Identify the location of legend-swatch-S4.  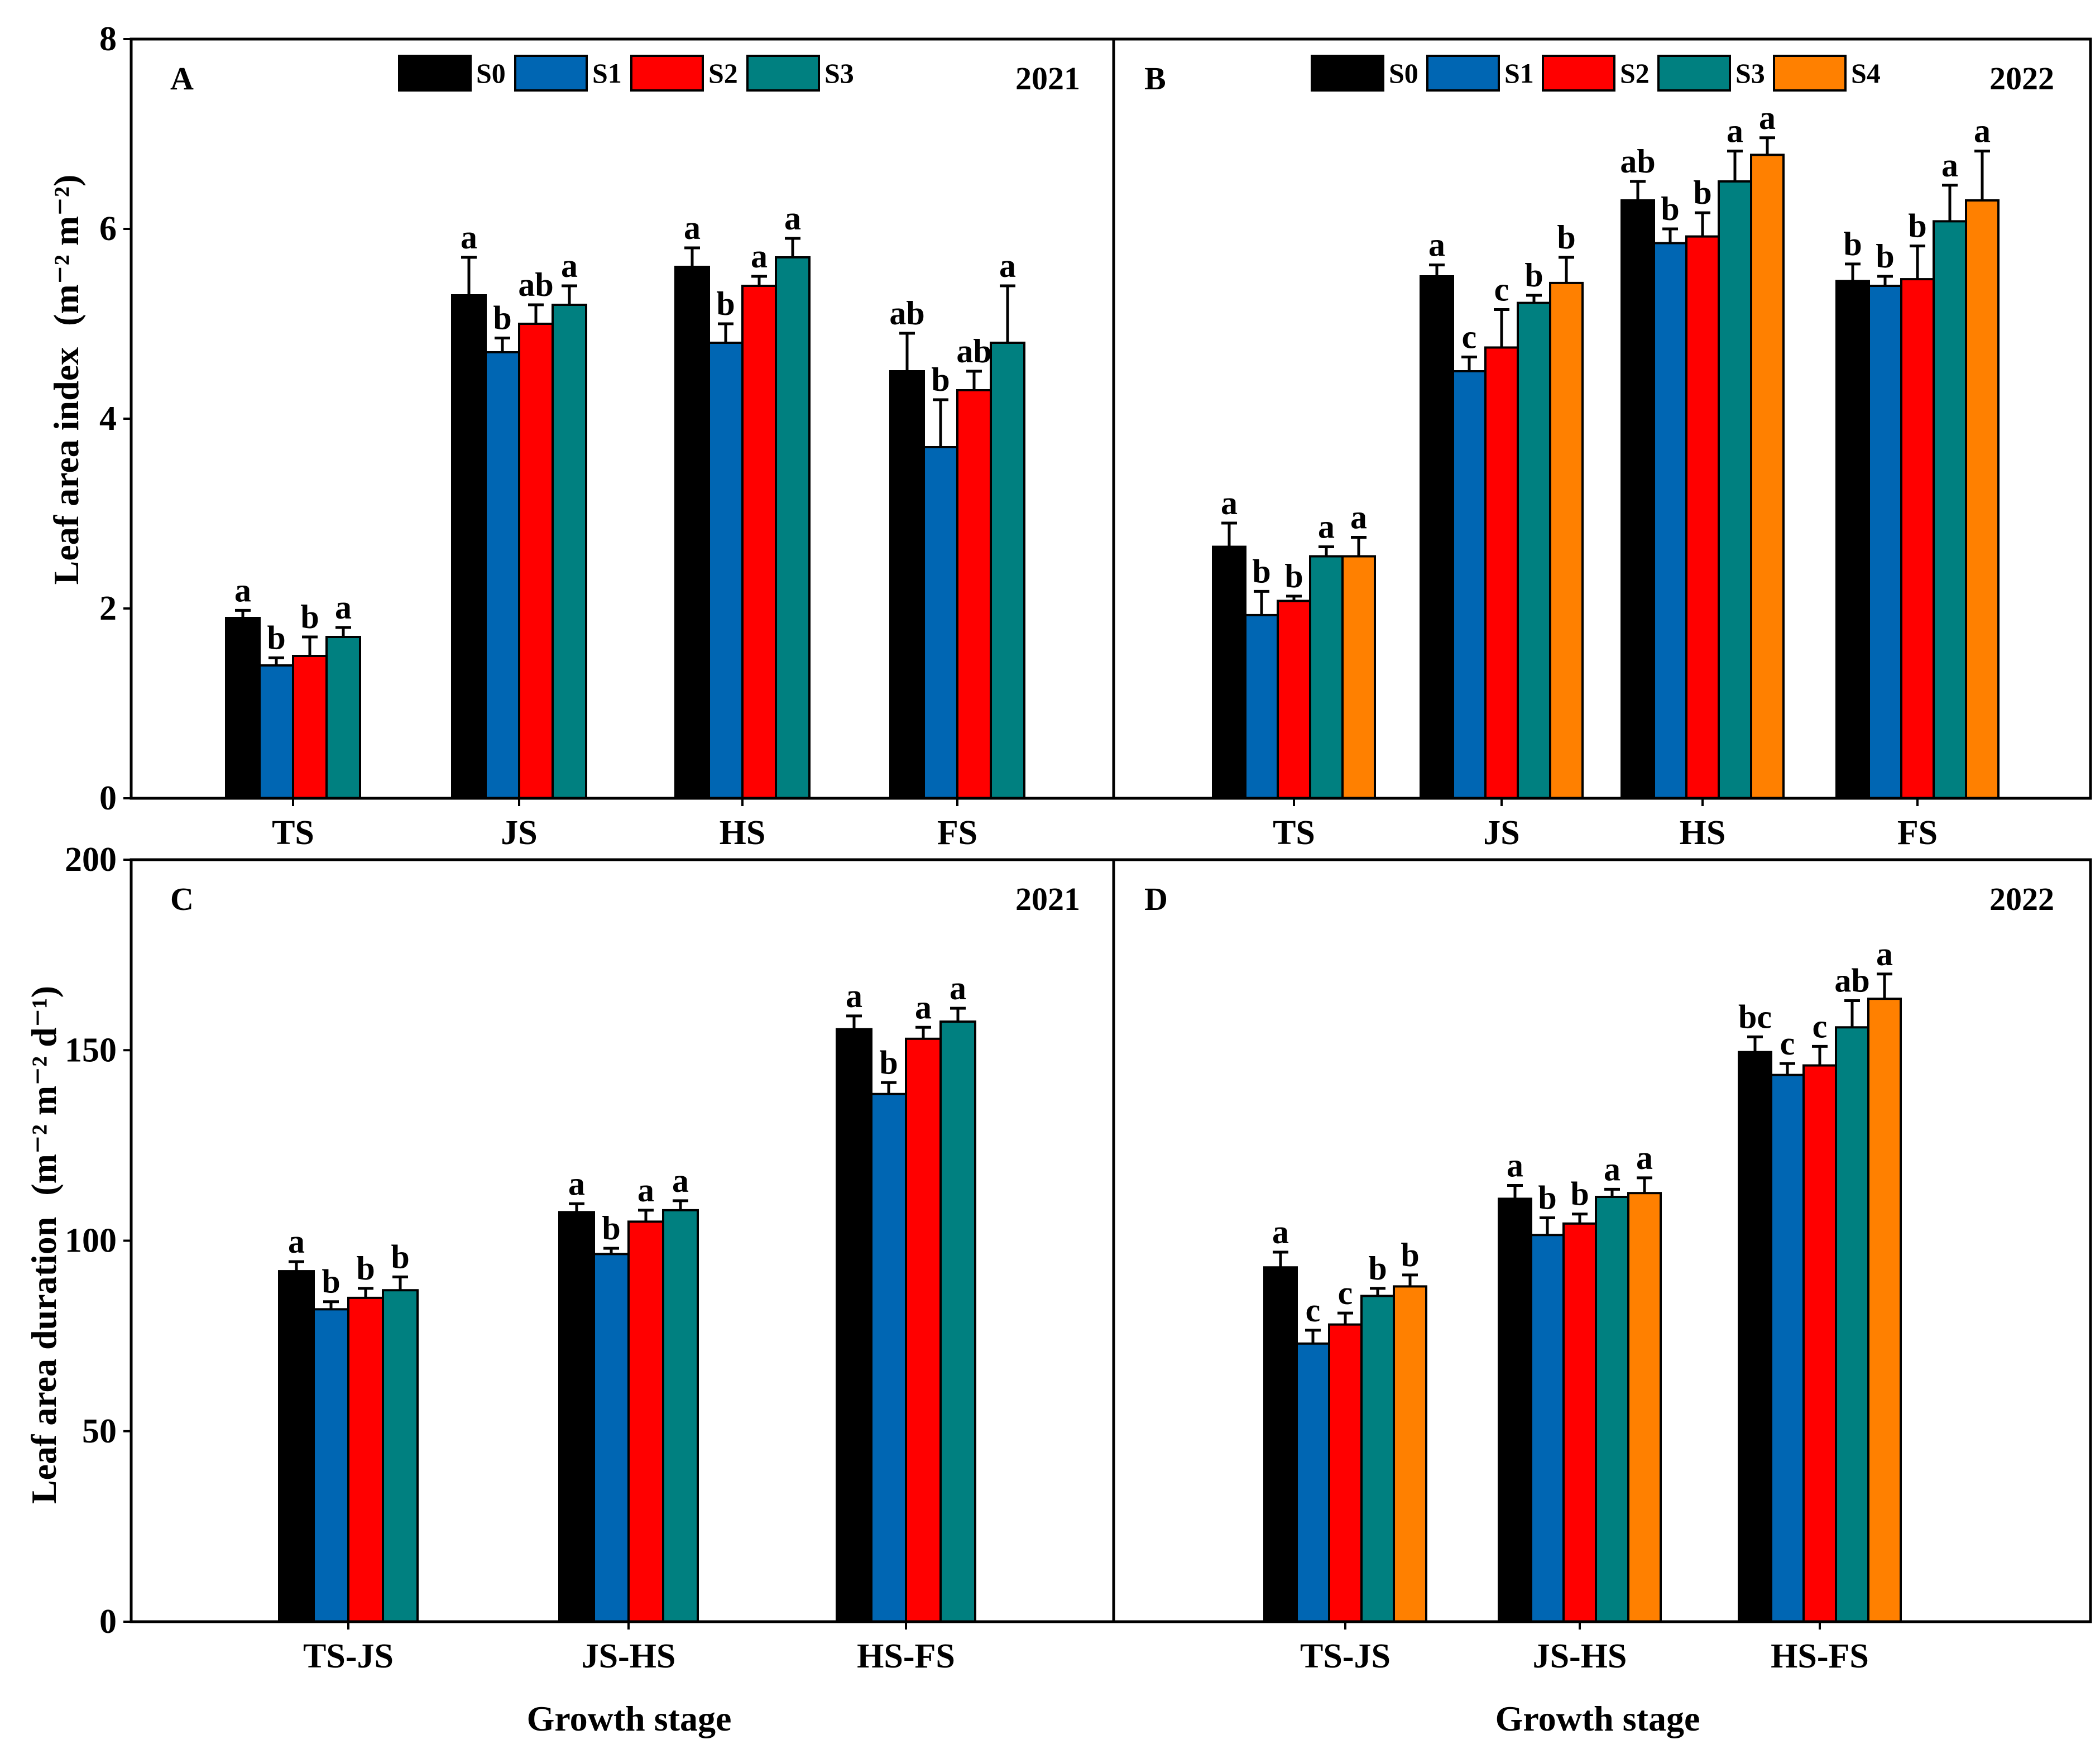
(1810, 74).